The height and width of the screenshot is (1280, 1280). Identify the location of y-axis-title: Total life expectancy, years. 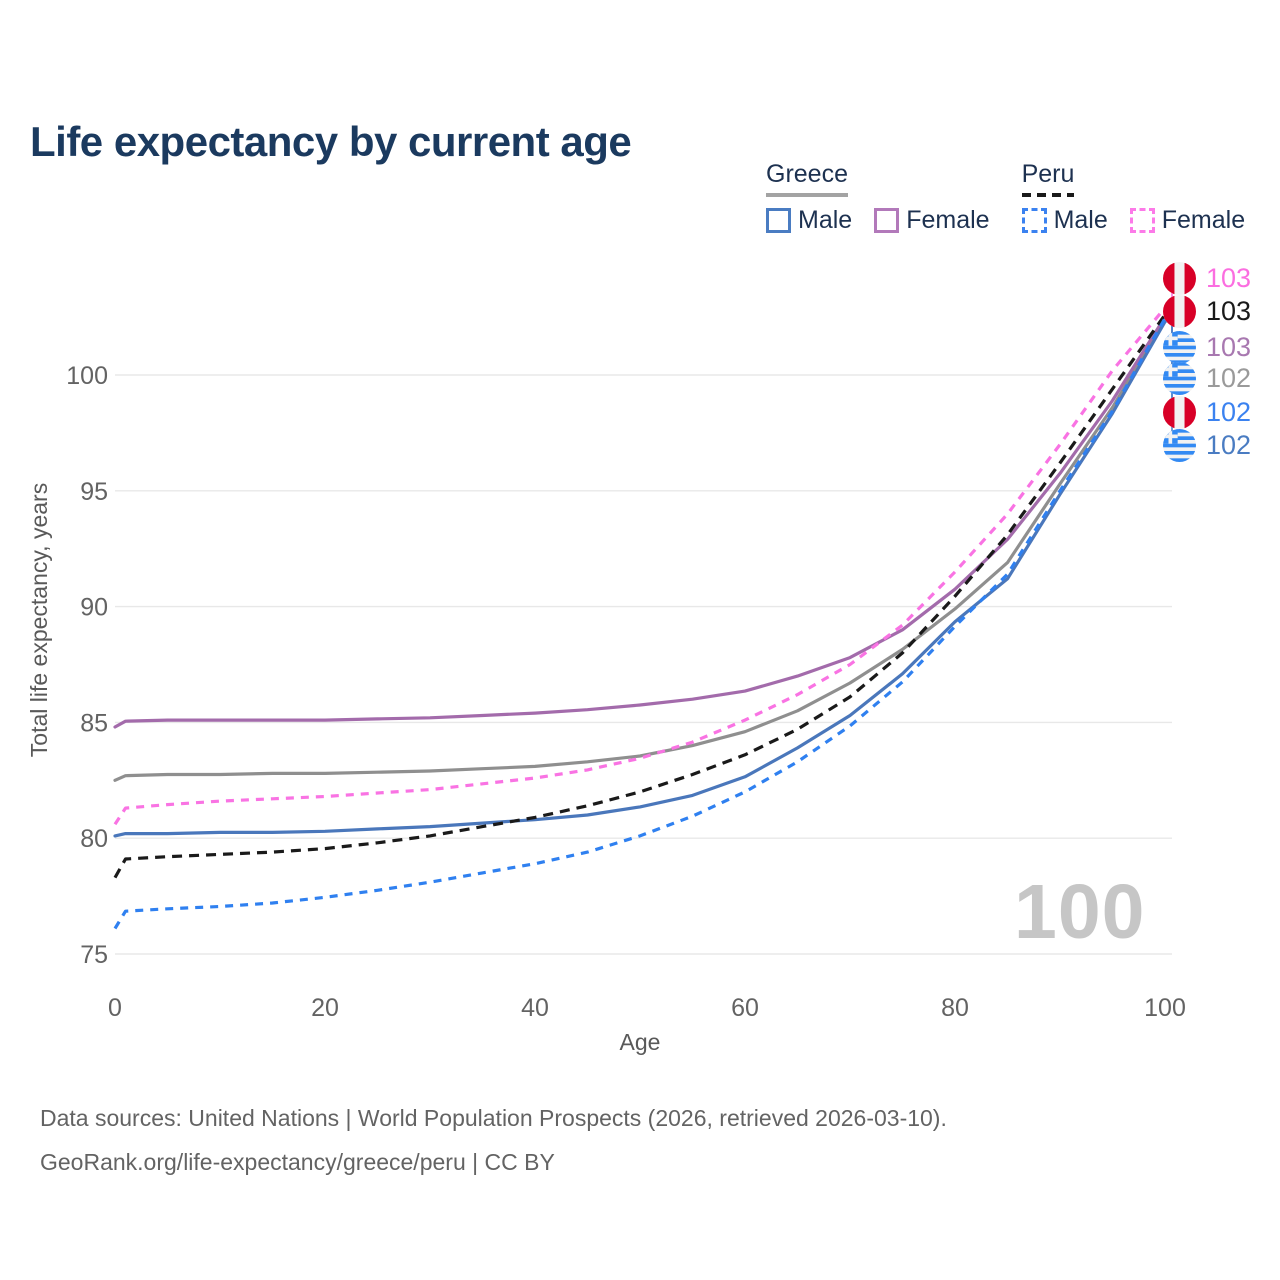
(39, 620).